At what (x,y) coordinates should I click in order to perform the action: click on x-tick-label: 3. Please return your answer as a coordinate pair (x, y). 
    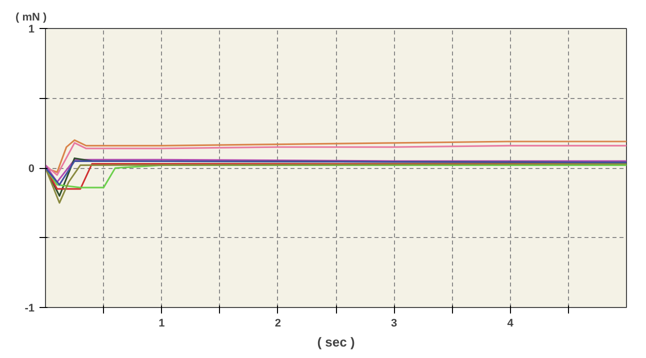
    Looking at the image, I should click on (394, 324).